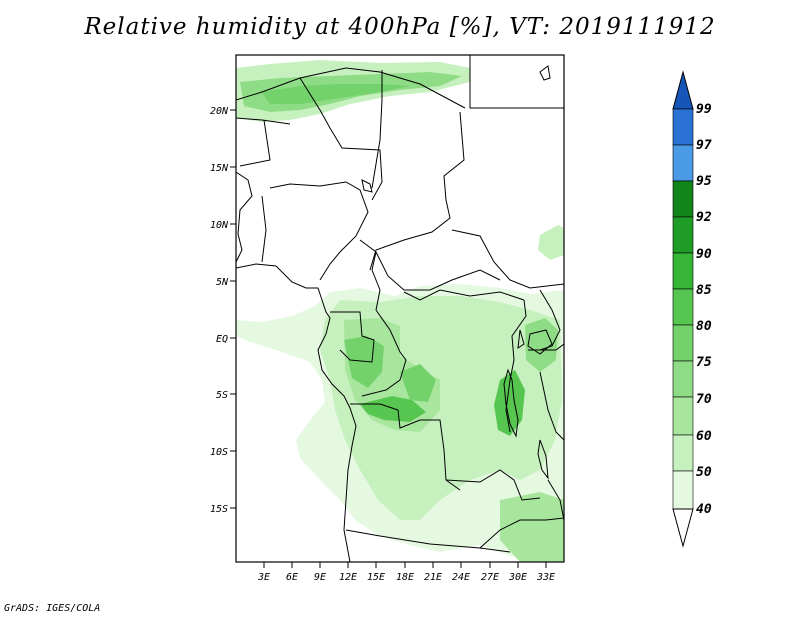 The width and height of the screenshot is (800, 618). What do you see at coordinates (704, 399) in the screenshot?
I see `colorbar-label: 70` at bounding box center [704, 399].